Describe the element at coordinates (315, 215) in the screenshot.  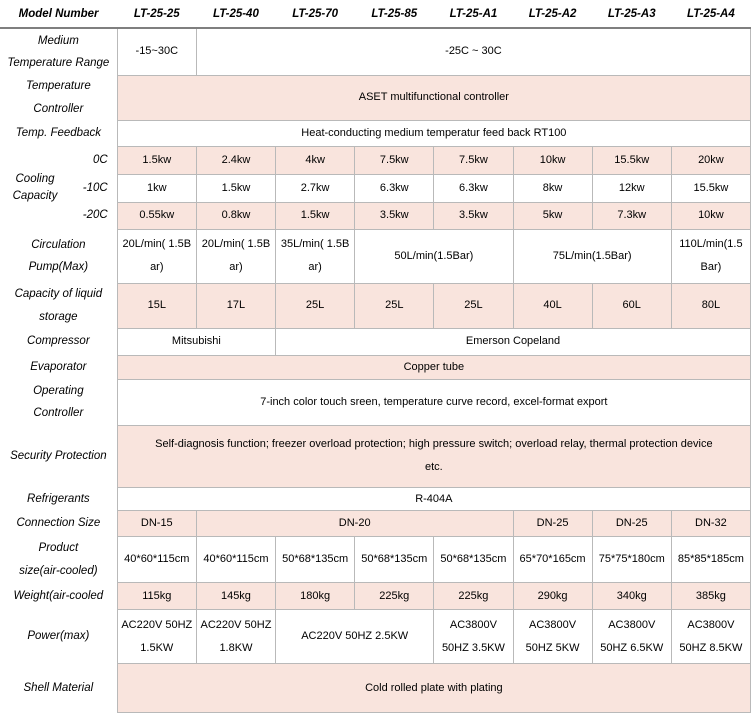
I see `cooling-capacity-minus20c-value: 1.5kw` at that location.